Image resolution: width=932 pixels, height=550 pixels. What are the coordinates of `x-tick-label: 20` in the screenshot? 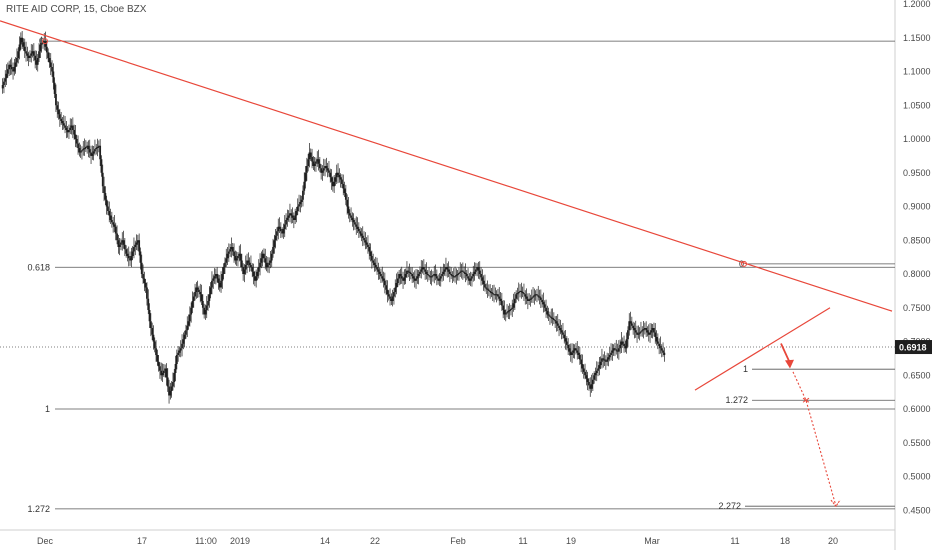 It's located at (833, 541).